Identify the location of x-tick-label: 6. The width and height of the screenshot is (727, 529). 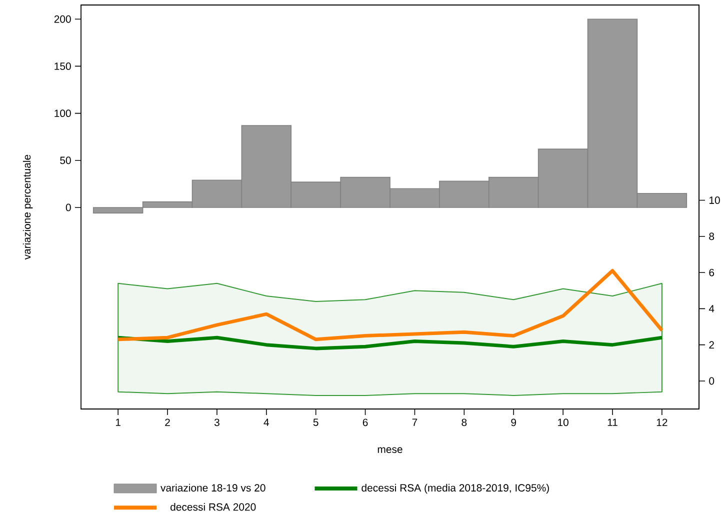
(365, 422).